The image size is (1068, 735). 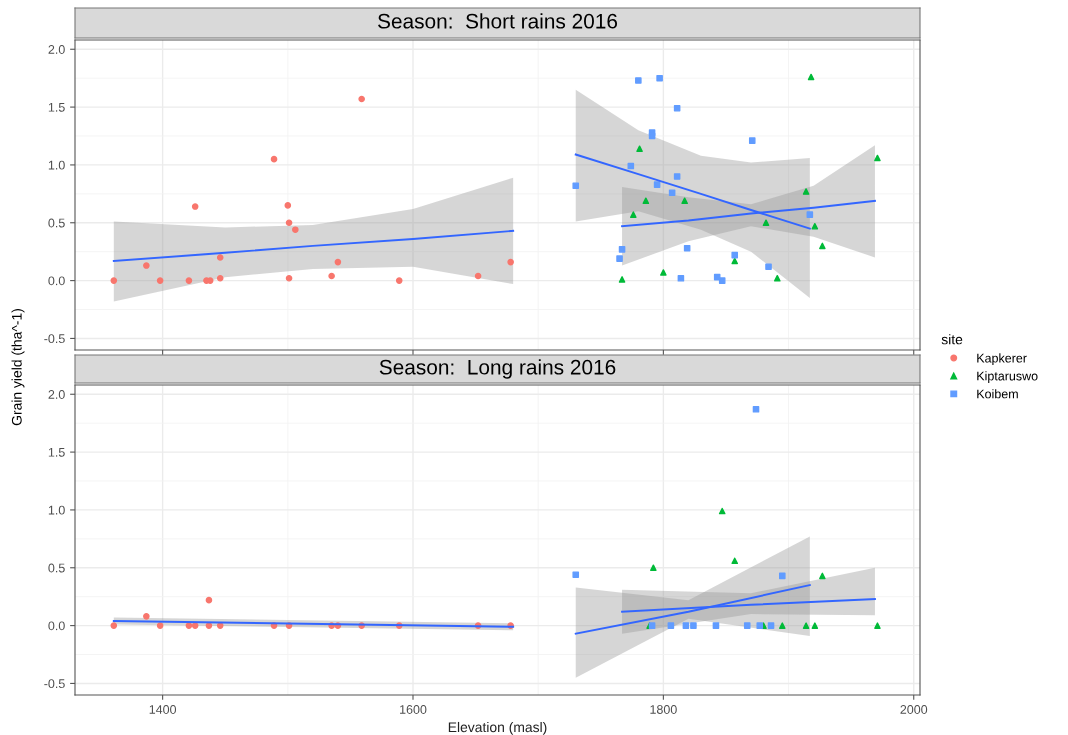 I want to click on chart-title: Season: Long rains 2016, so click(x=497, y=369).